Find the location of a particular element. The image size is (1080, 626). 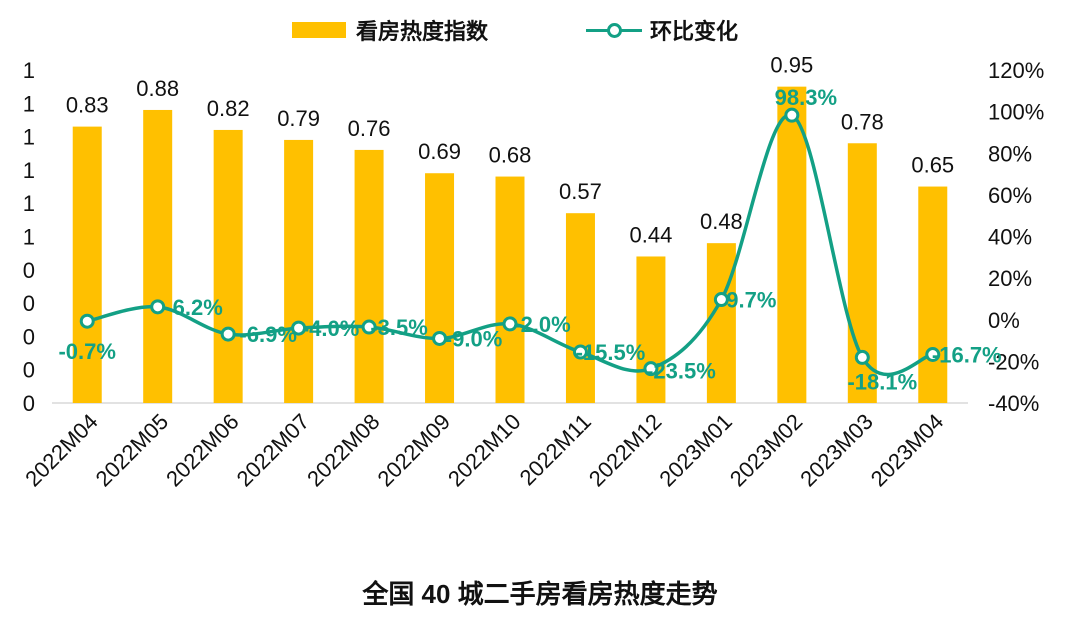

line-value-label: -18.1% is located at coordinates (882, 381).